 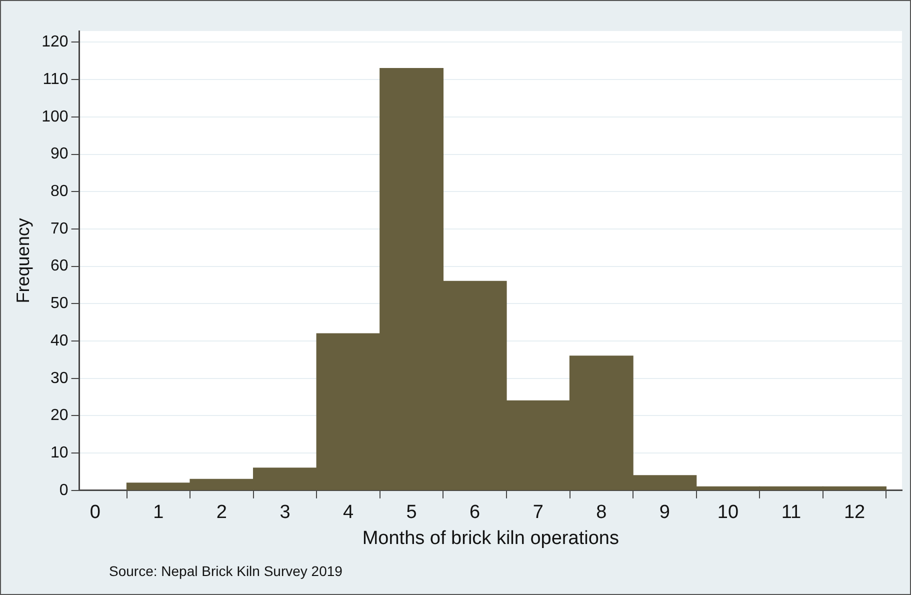 What do you see at coordinates (601, 513) in the screenshot?
I see `x-tick-label: 8` at bounding box center [601, 513].